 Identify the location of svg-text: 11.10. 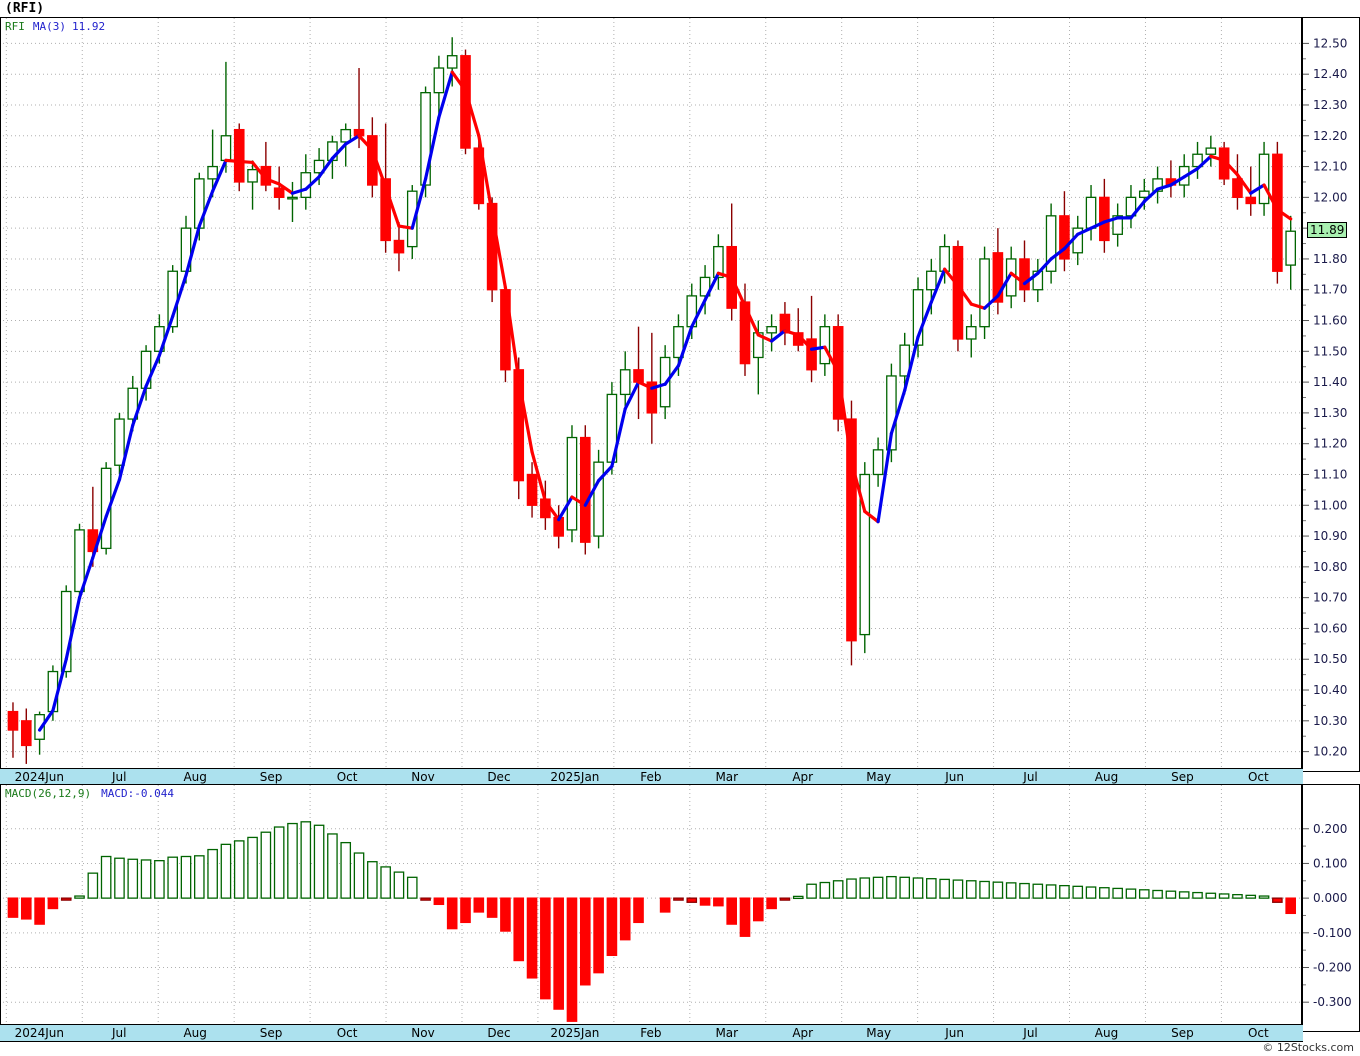
(1330, 474).